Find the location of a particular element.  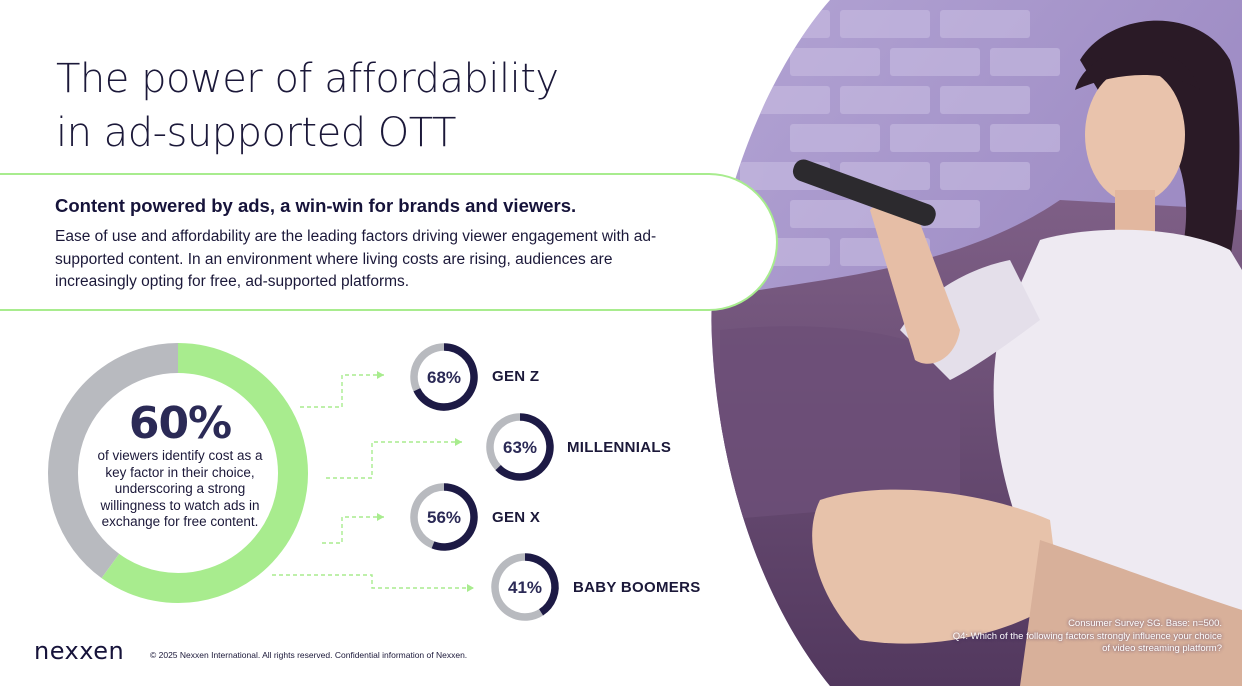

gen-label-gen-x: GEN X is located at coordinates (516, 517).